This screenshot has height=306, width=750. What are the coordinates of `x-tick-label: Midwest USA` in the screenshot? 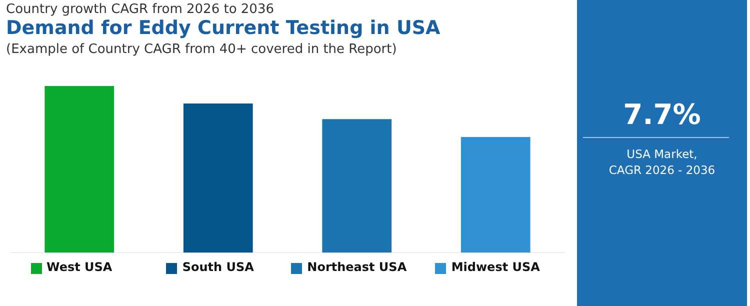 It's located at (496, 267).